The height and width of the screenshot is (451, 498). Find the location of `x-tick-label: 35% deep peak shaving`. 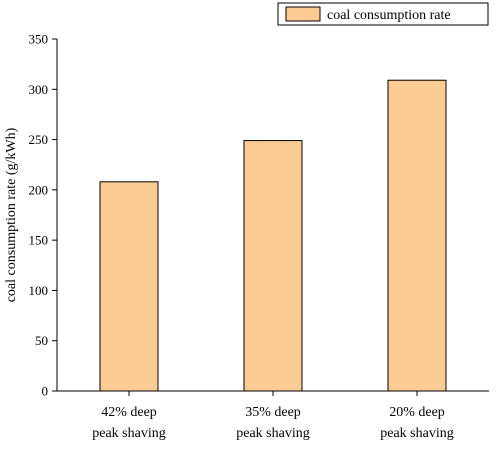

x-tick-label: 35% deep peak shaving is located at coordinates (272, 423).